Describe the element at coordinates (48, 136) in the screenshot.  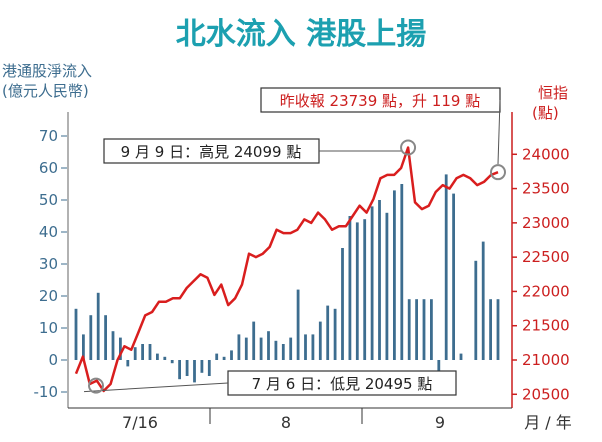
I see `left-tick-label: 70` at that location.